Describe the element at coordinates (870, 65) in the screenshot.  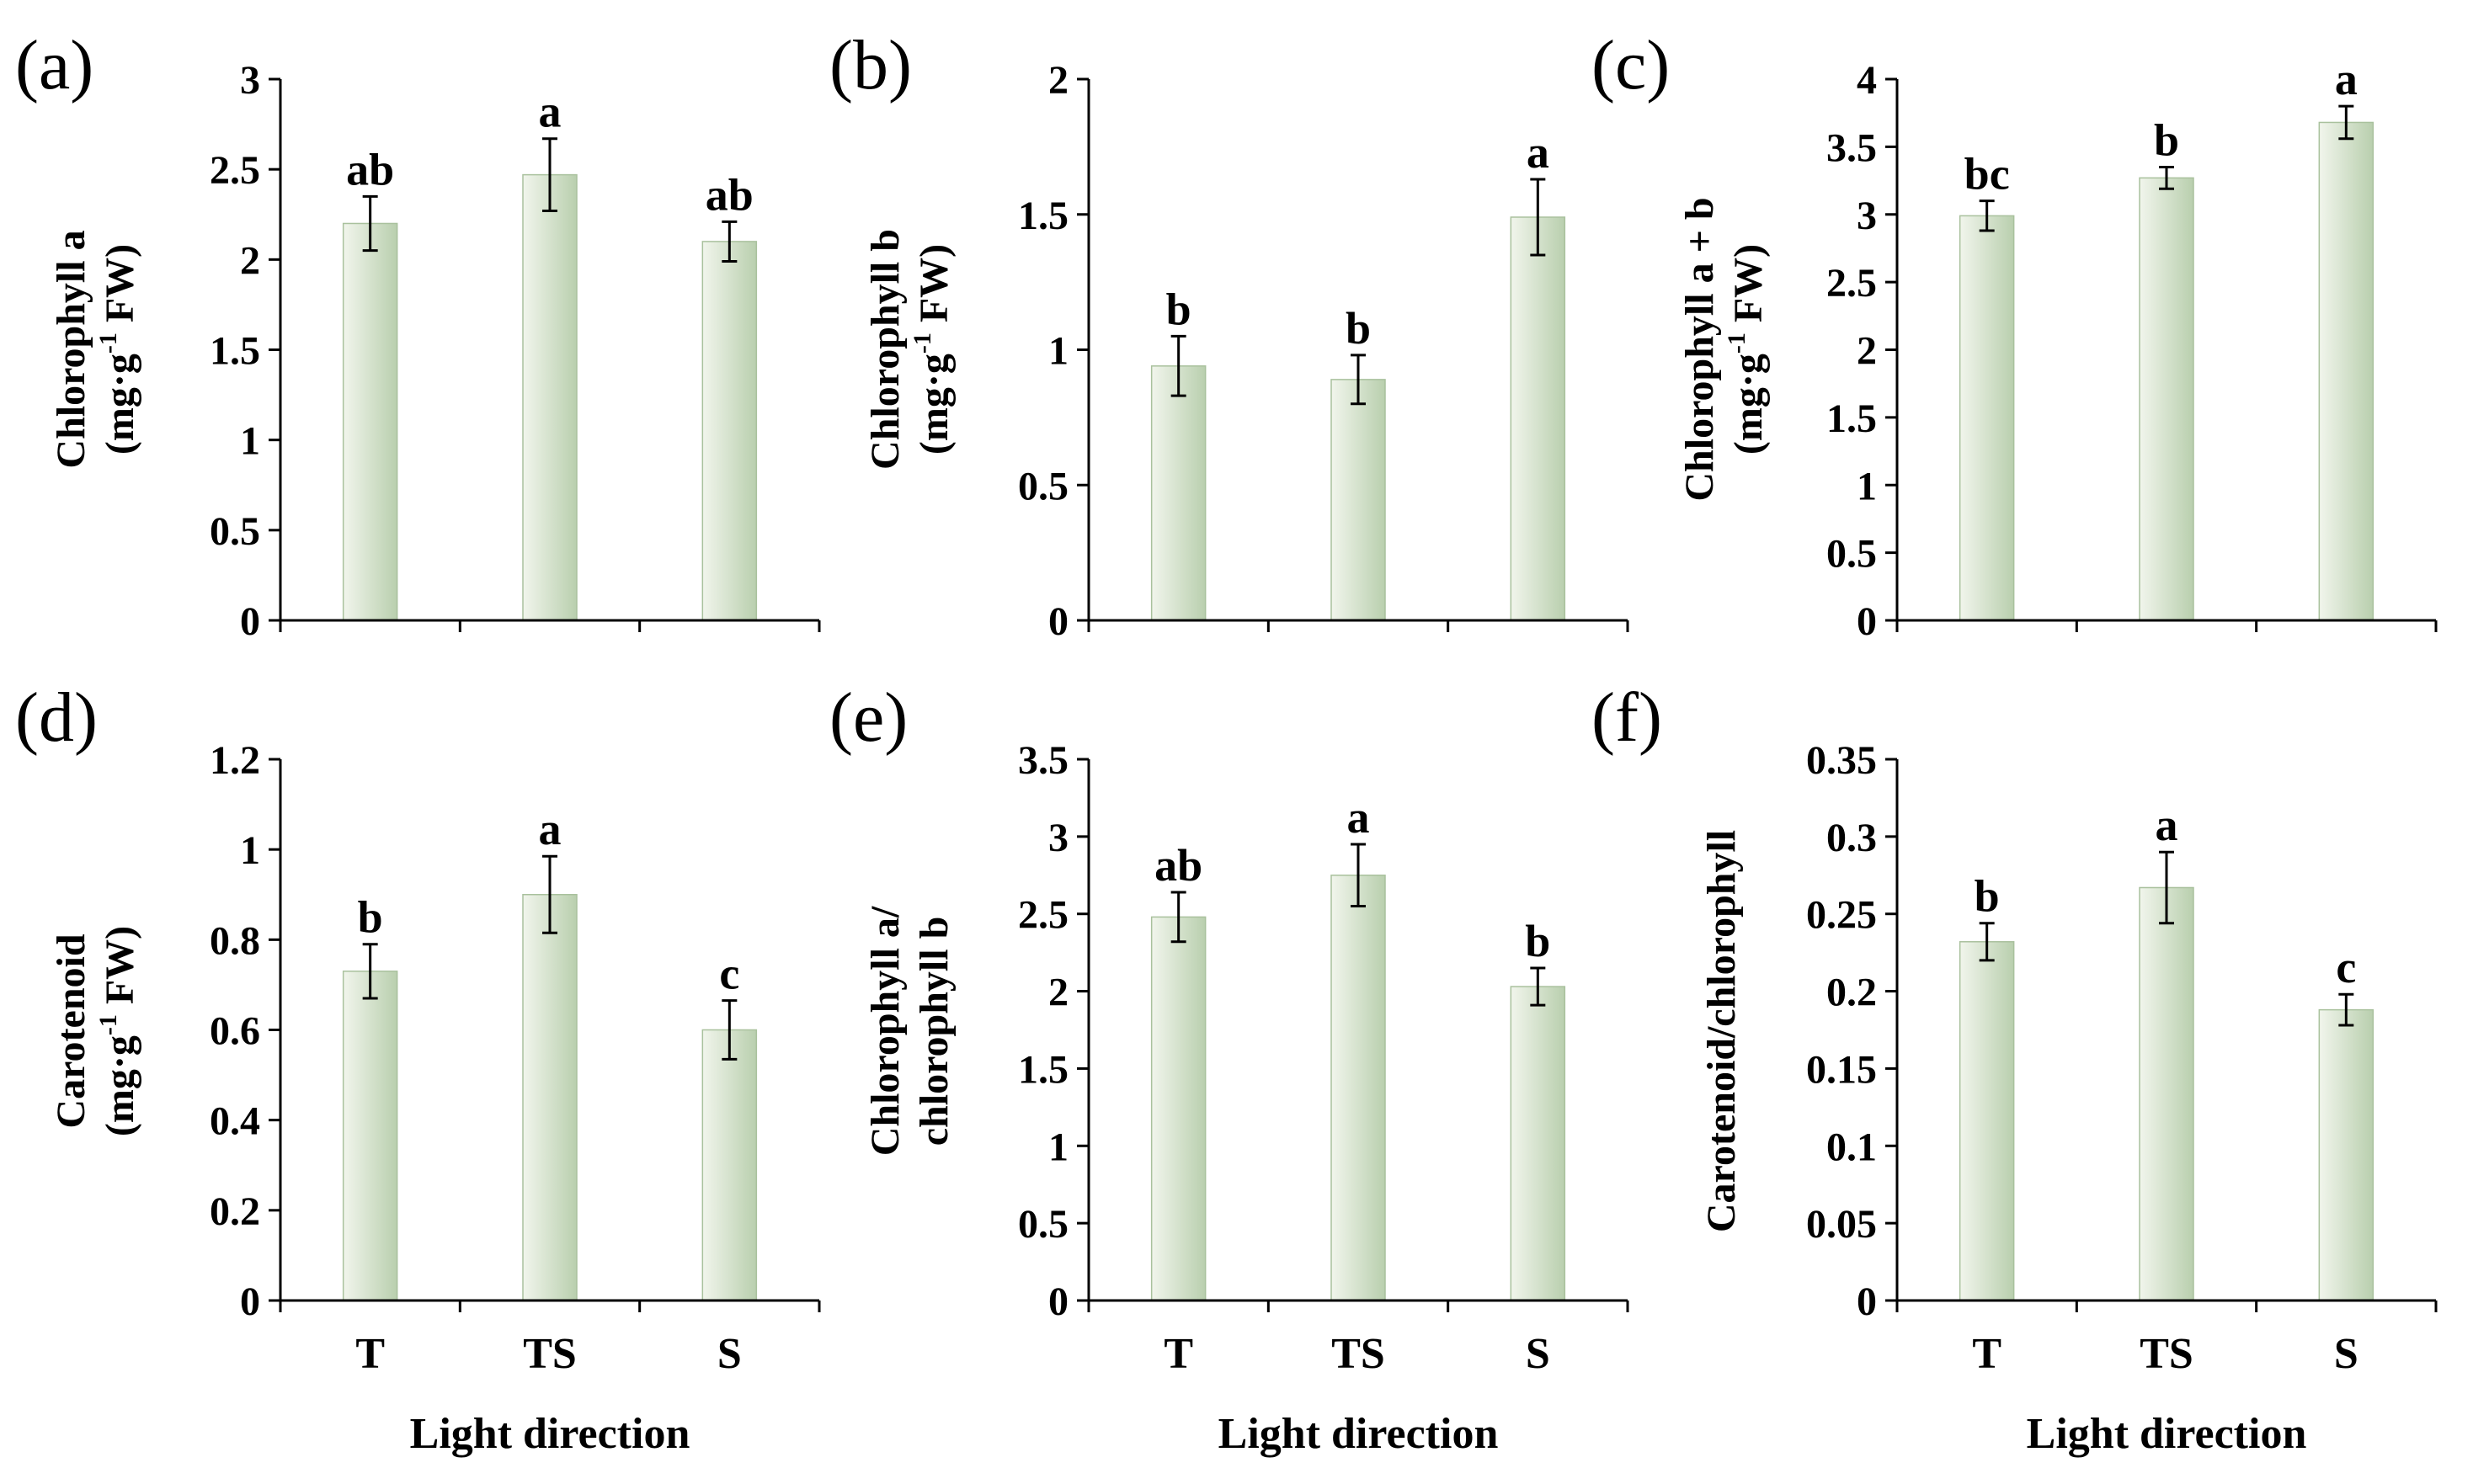
I see `panel-label: (b)` at that location.